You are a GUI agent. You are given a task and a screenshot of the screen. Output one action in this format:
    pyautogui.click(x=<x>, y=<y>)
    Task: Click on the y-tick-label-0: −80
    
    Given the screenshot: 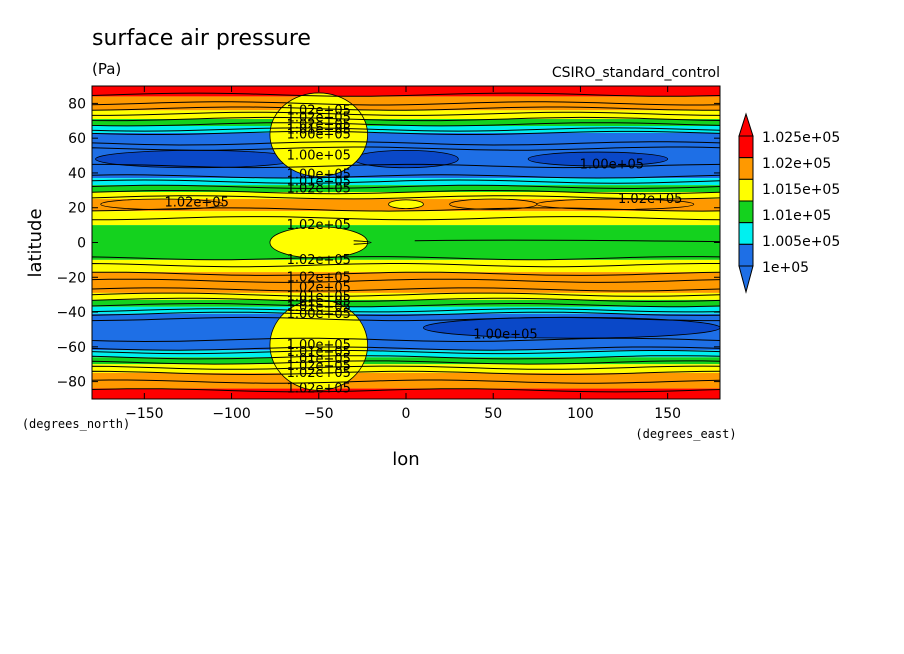 What is the action you would take?
    pyautogui.click(x=71, y=383)
    